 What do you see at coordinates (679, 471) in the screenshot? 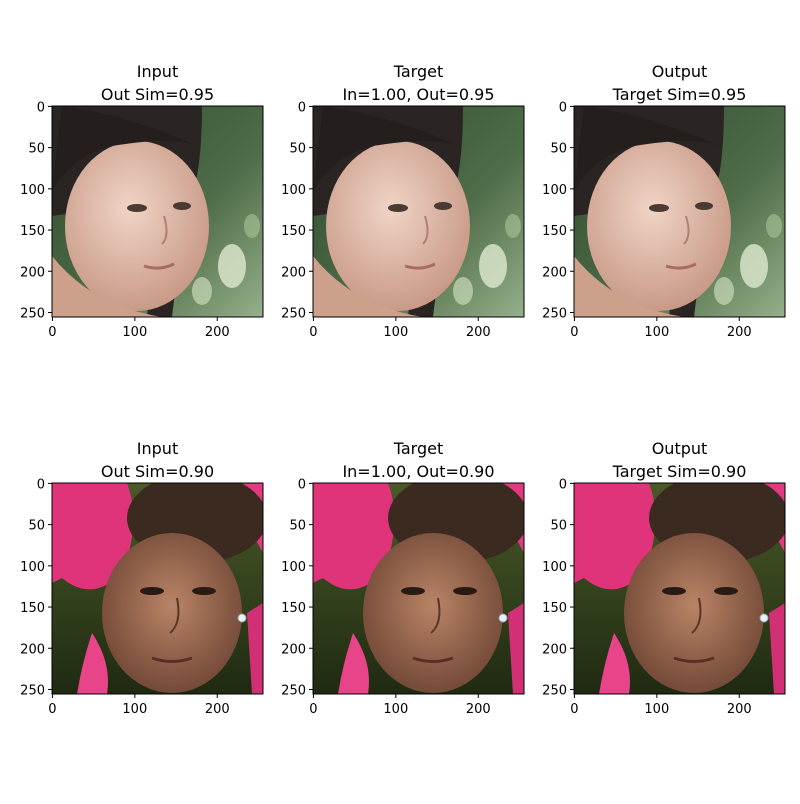
I see `panel-subtitle: Target Sim=0.90` at bounding box center [679, 471].